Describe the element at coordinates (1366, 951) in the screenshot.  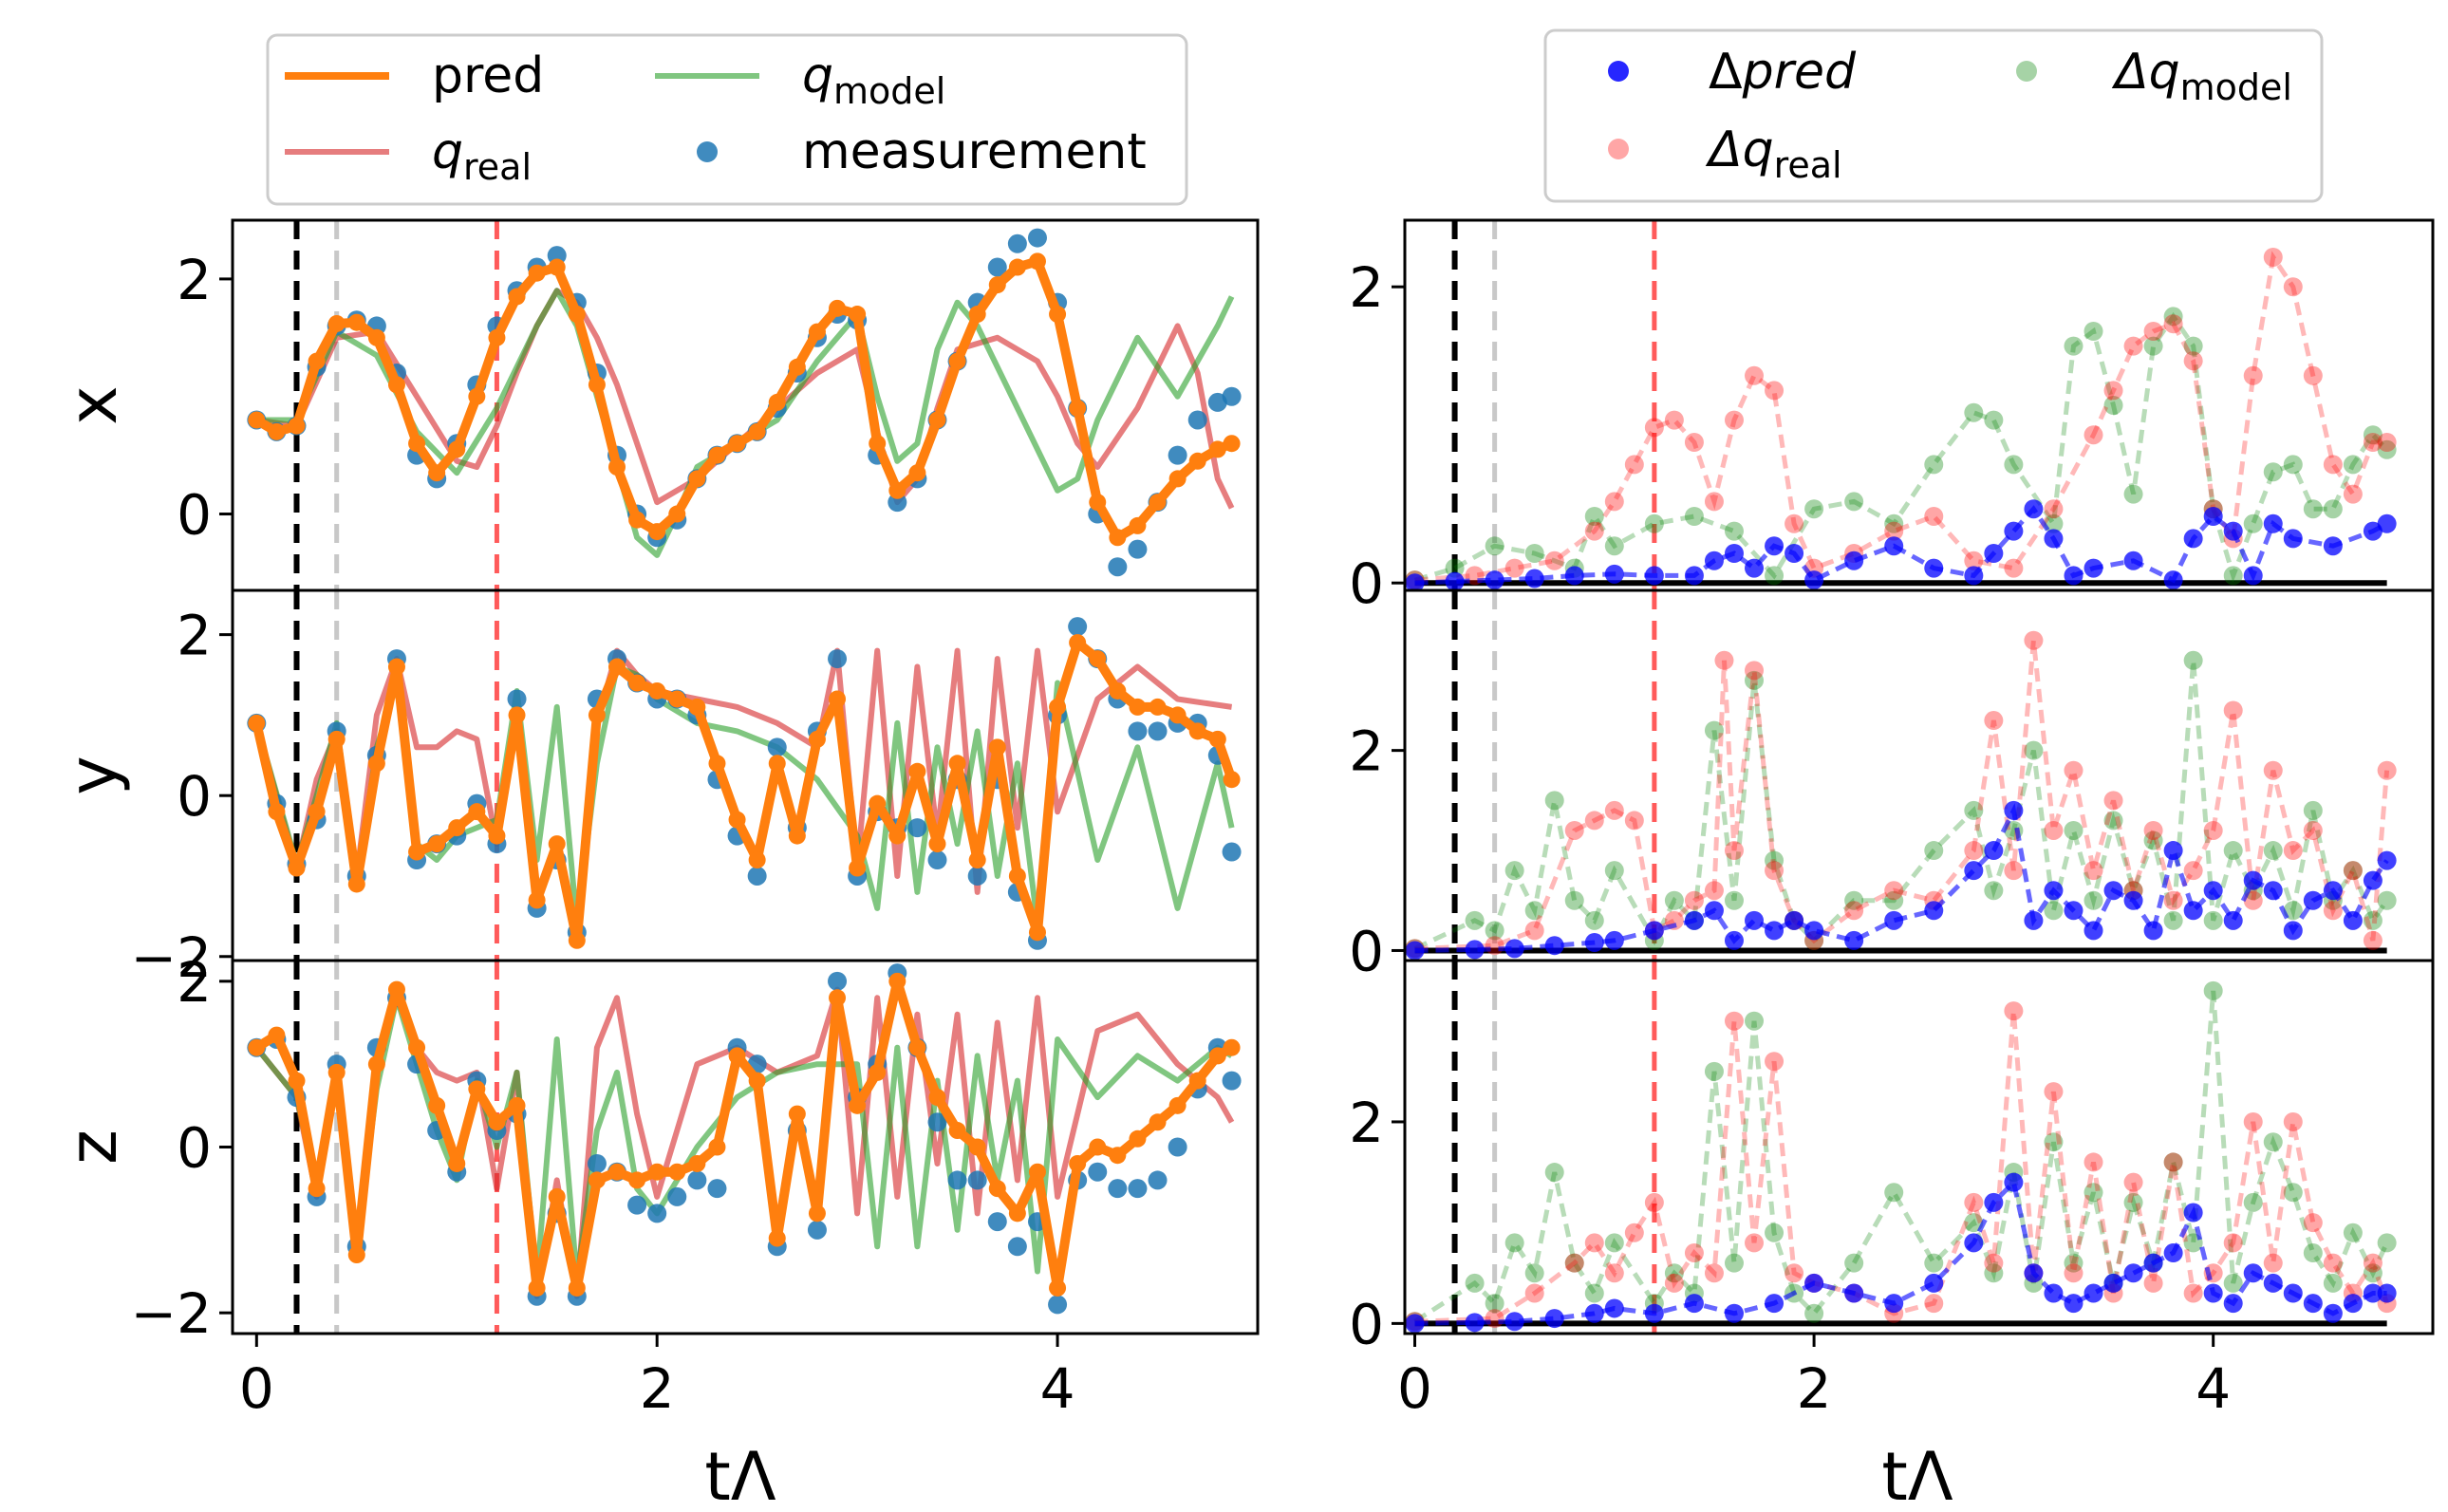
I see `right-ytick-label: 0` at that location.